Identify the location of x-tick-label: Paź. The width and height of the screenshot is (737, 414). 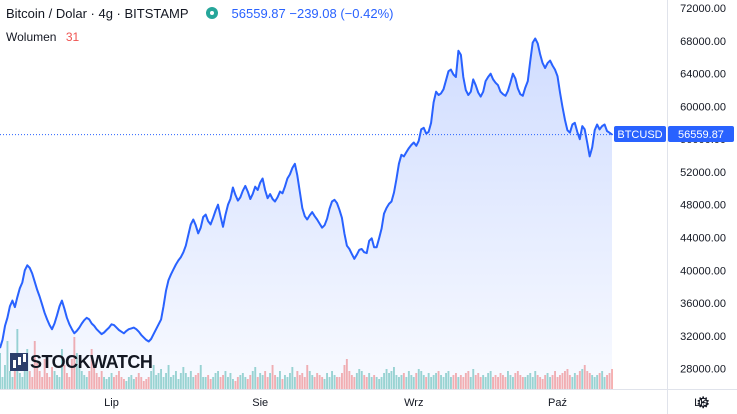
(557, 403).